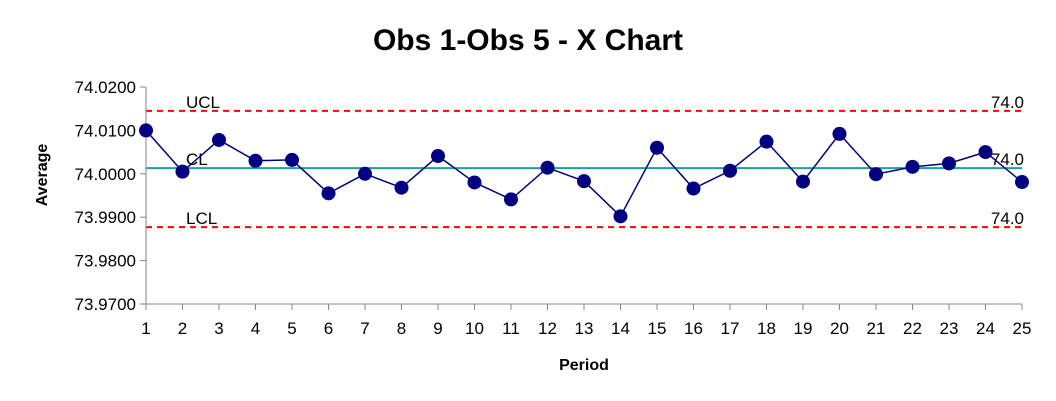 This screenshot has height=401, width=1056. What do you see at coordinates (291, 328) in the screenshot?
I see `x-tick-label: 5` at bounding box center [291, 328].